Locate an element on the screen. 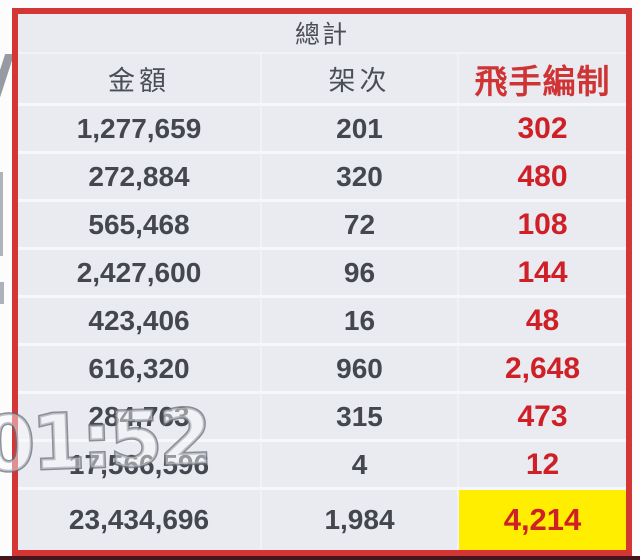  total-pilots-cell: 4,214 is located at coordinates (541, 520).